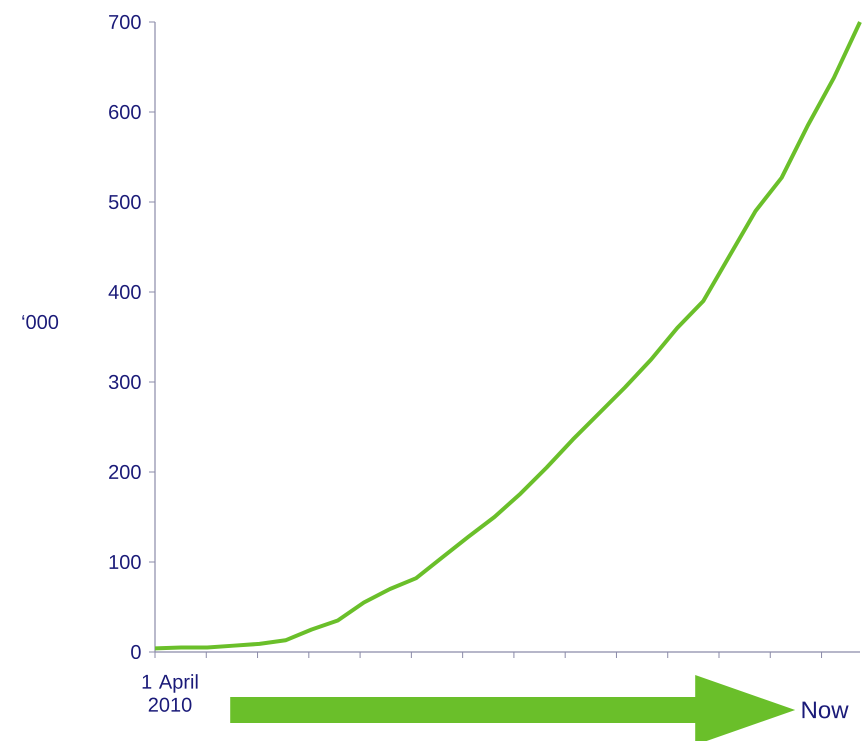  What do you see at coordinates (125, 472) in the screenshot?
I see `y-tick-label: 200` at bounding box center [125, 472].